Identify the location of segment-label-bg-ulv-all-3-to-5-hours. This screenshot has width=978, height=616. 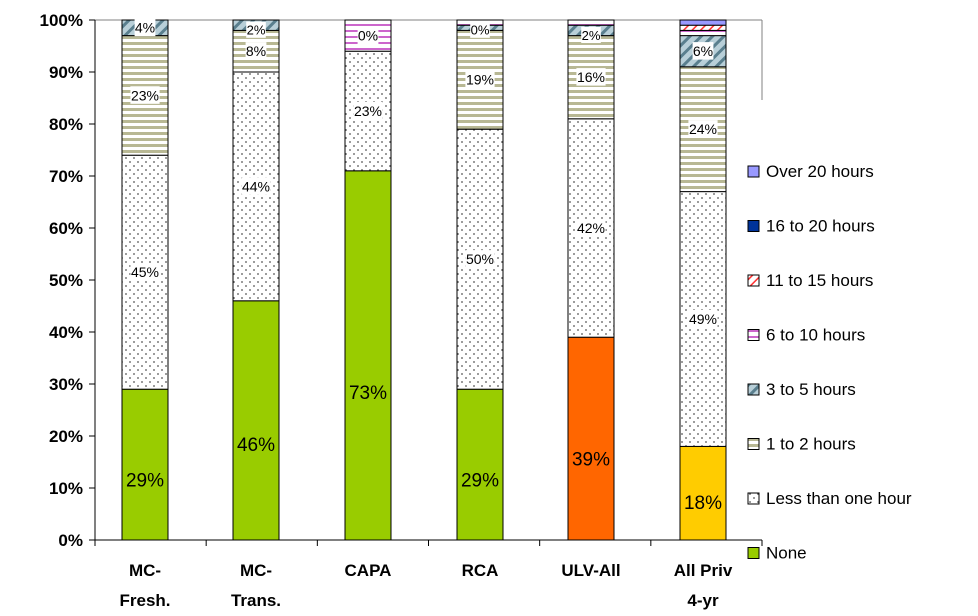
(591, 34).